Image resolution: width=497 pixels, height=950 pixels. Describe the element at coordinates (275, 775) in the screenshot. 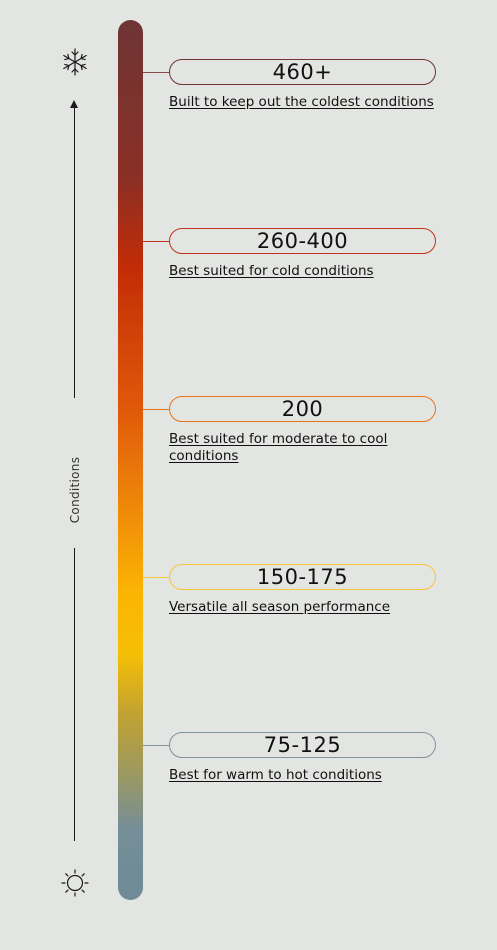

I see `tier-link-75: Best for warm to hot conditions` at that location.